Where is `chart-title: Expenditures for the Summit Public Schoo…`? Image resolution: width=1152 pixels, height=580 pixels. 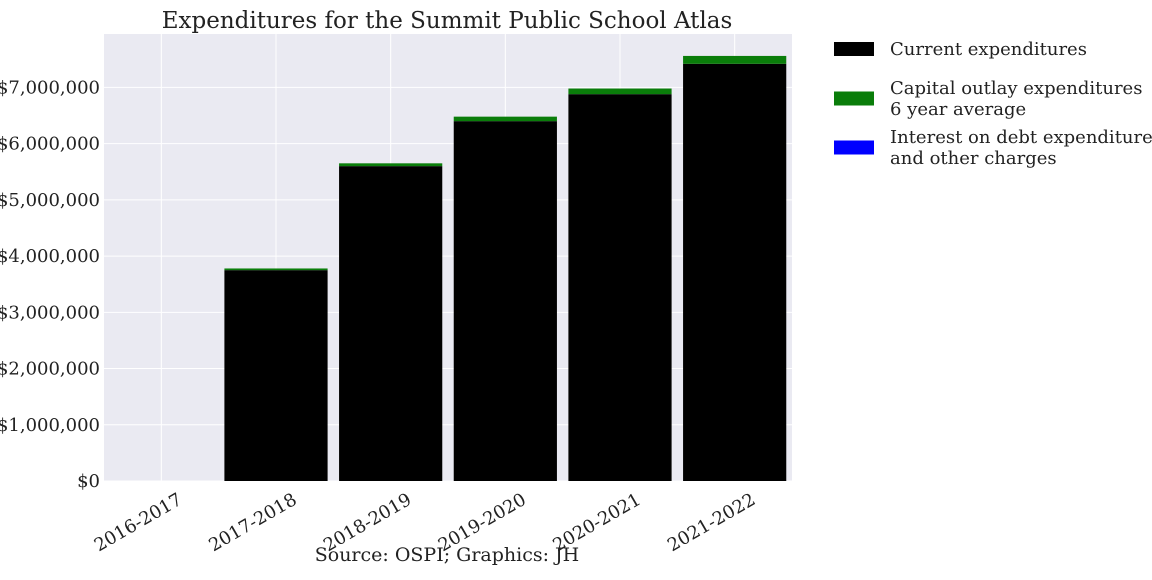
chart-title: Expenditures for the Summit Public Schoo… is located at coordinates (447, 21).